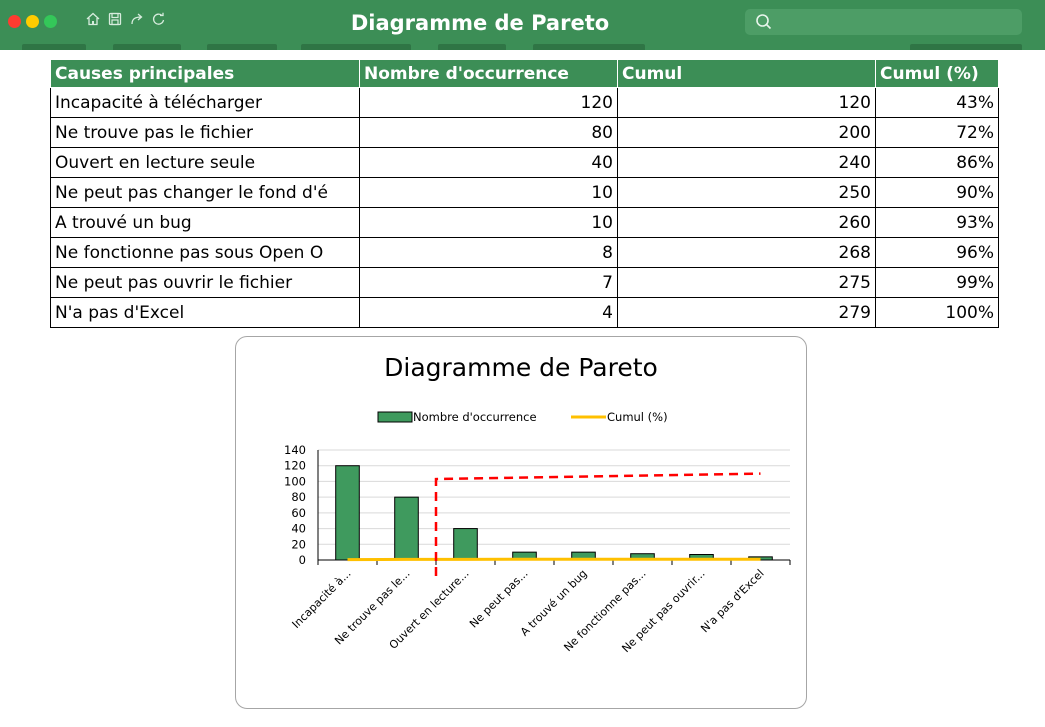 The height and width of the screenshot is (727, 1045). I want to click on cause-cell: Ne trouve pas le fichier, so click(205, 132).